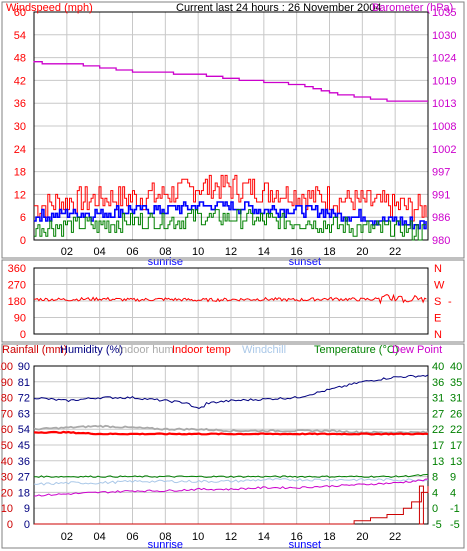 The width and height of the screenshot is (467, 551). What do you see at coordinates (230, 198) in the screenshot?
I see `gust-wind-line` at bounding box center [230, 198].